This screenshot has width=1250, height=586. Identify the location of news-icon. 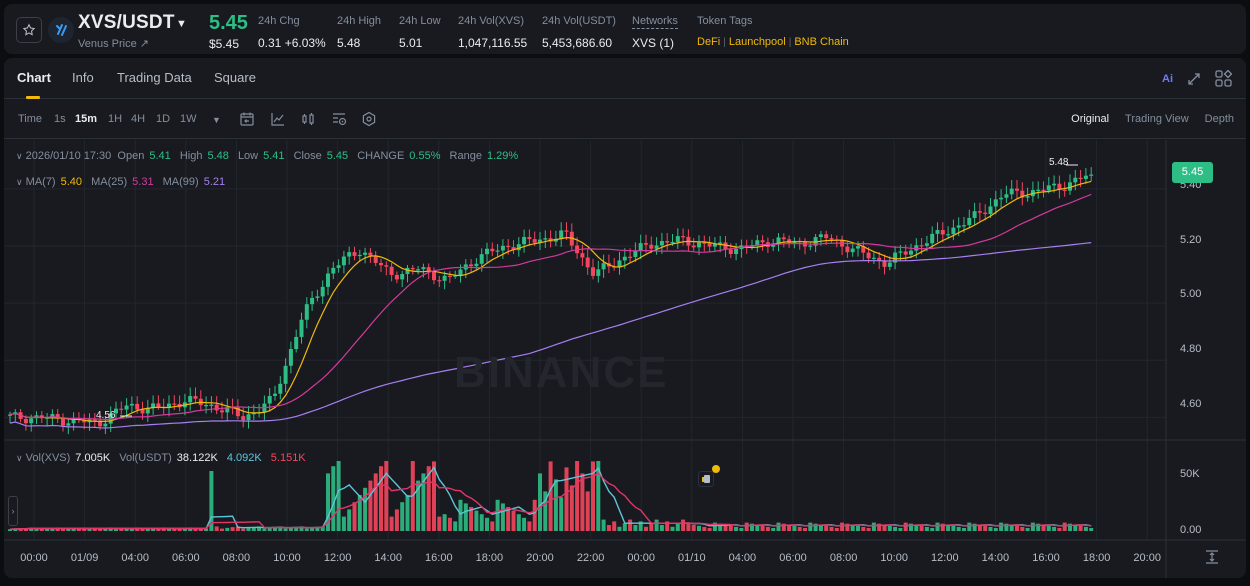
(706, 479).